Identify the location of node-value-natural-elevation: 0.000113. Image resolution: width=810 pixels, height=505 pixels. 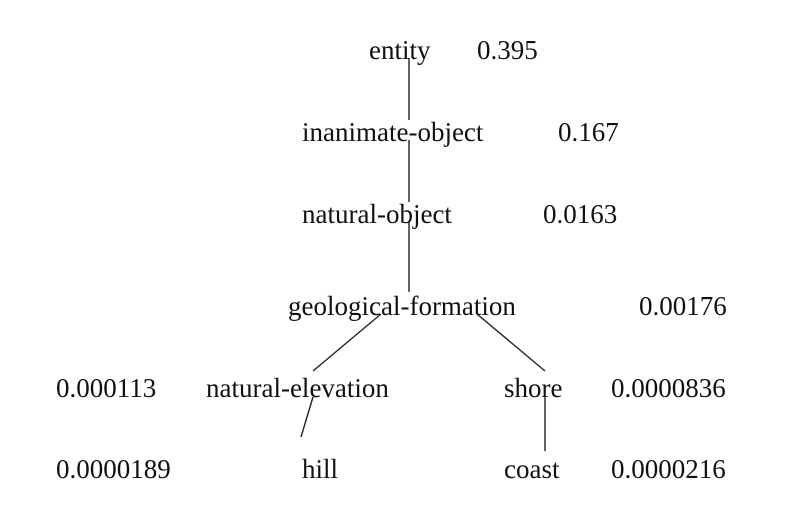
(106, 388).